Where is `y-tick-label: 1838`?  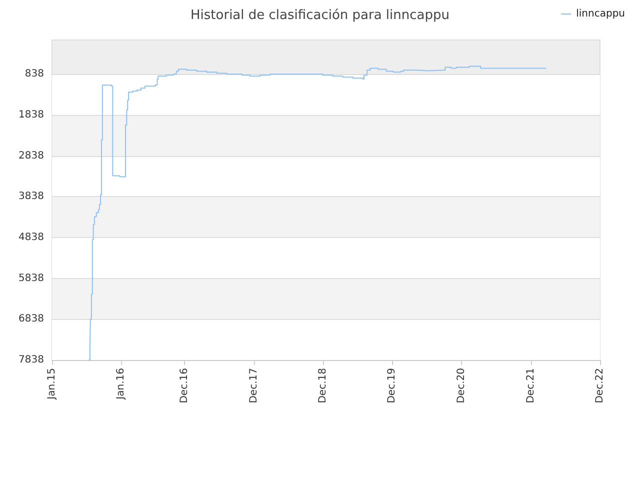
y-tick-label: 1838 is located at coordinates (31, 115).